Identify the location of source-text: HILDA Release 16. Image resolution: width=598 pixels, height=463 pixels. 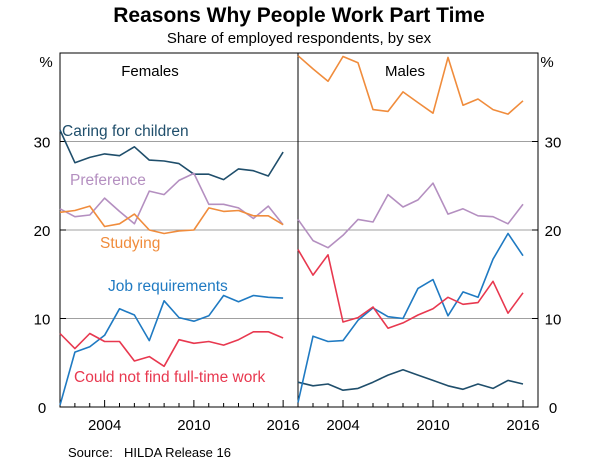
(177, 452).